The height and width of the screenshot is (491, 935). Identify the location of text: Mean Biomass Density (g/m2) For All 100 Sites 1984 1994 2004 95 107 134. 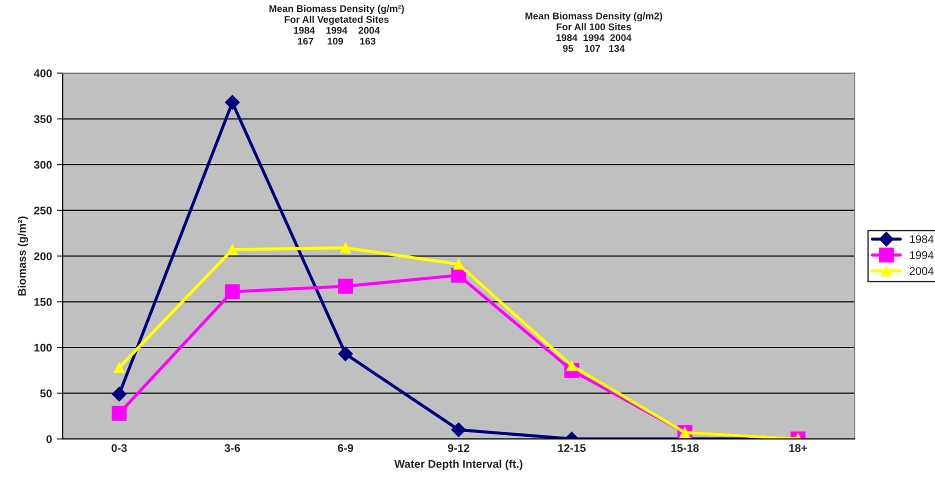
(593, 32).